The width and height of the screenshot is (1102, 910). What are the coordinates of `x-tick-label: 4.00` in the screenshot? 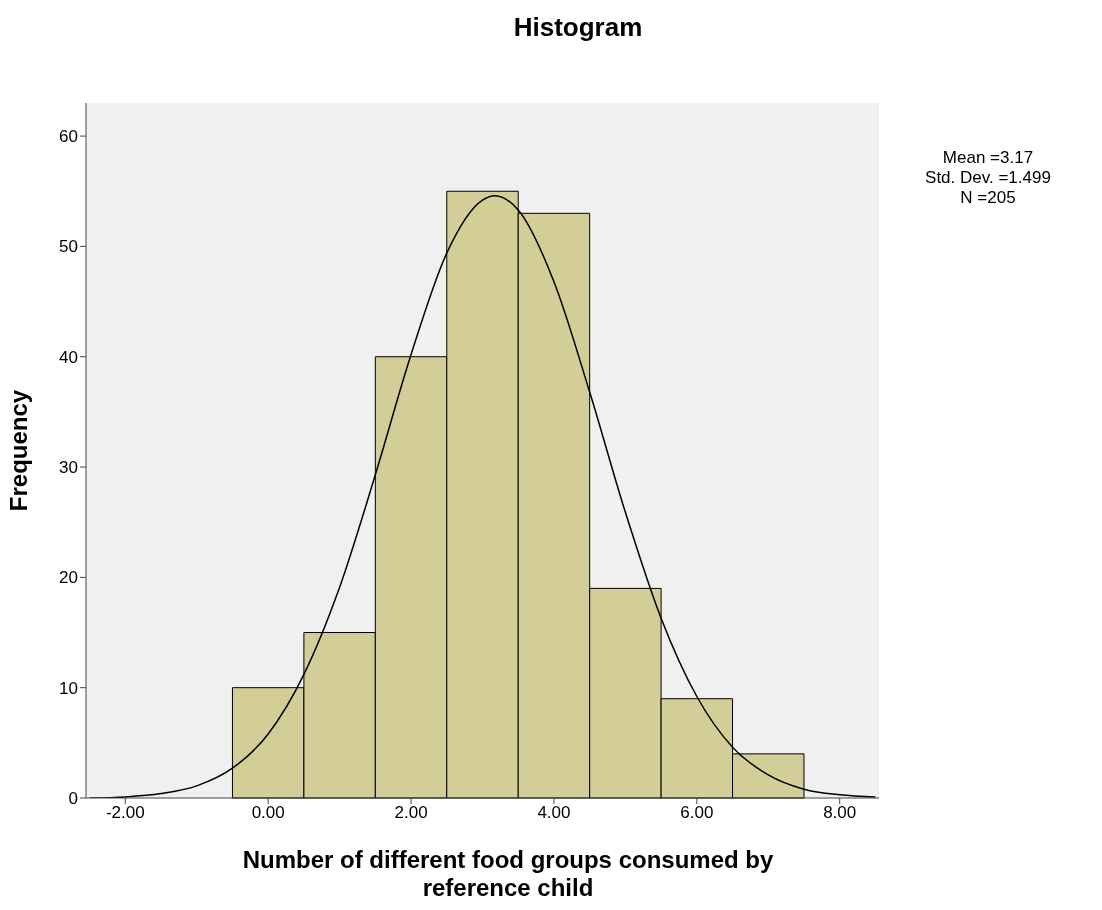 It's located at (554, 813).